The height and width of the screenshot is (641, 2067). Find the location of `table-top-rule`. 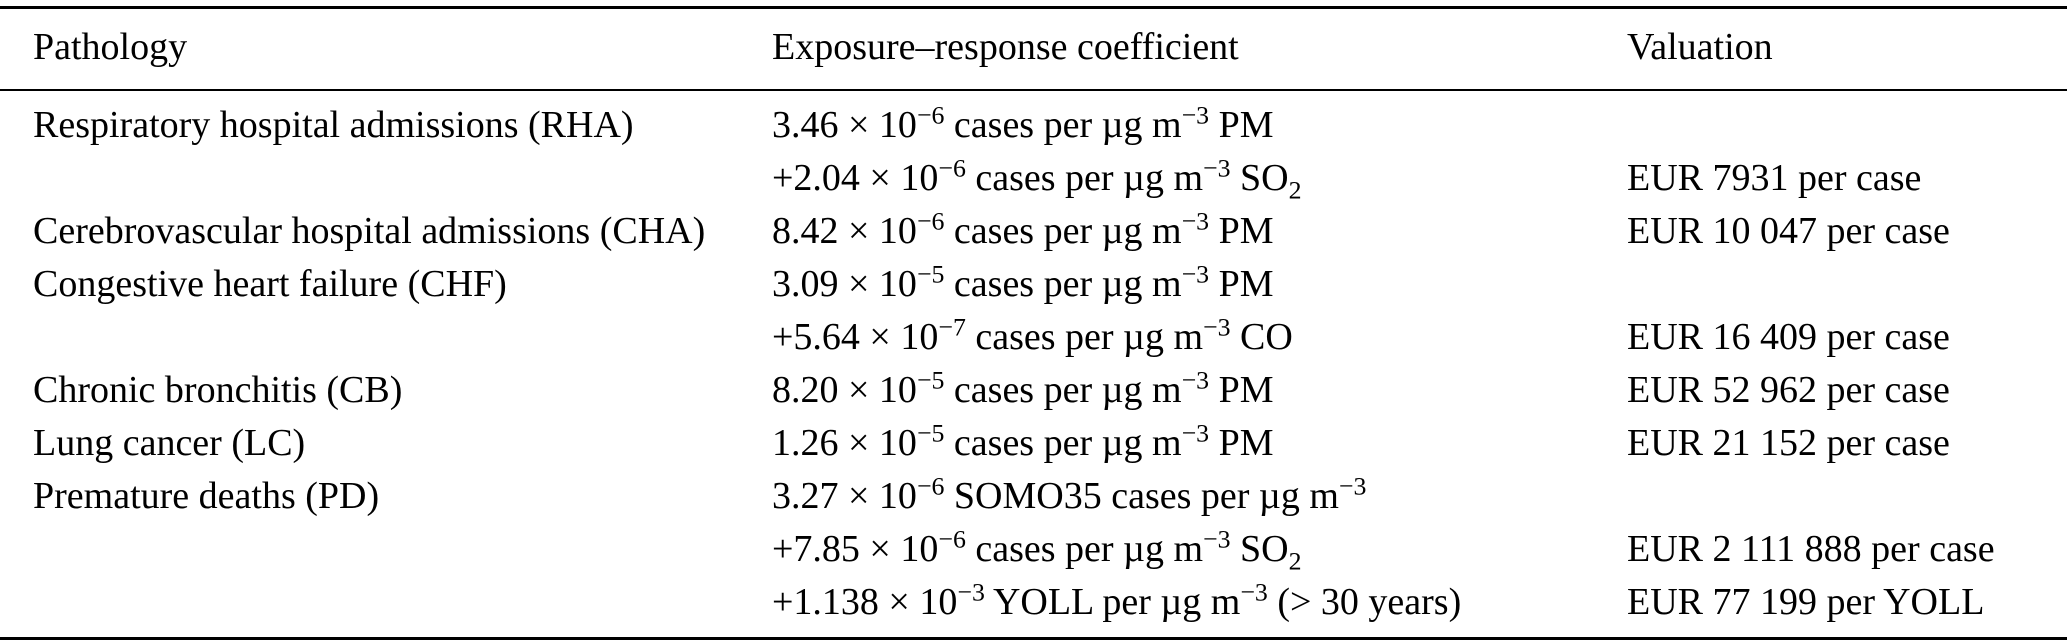

table-top-rule is located at coordinates (1033, 7).